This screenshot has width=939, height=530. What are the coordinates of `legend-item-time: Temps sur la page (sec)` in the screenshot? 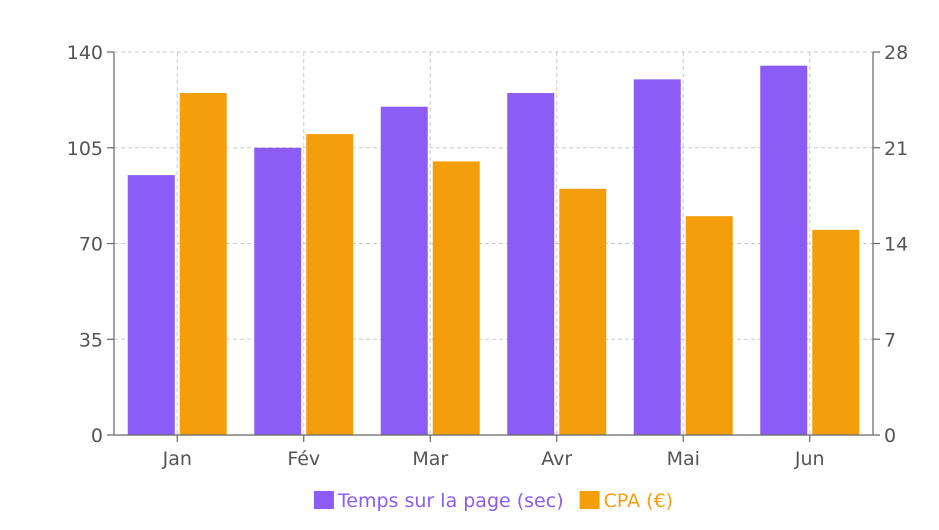 It's located at (438, 501).